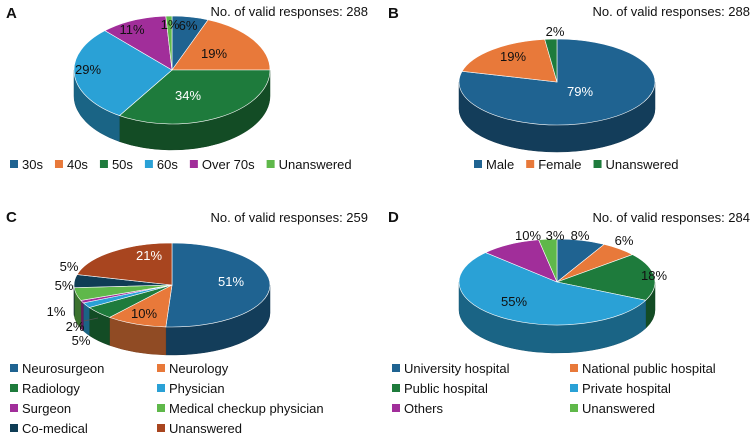 This screenshot has height=440, width=756. I want to click on legend-swatch-public-hospital, so click(396, 388).